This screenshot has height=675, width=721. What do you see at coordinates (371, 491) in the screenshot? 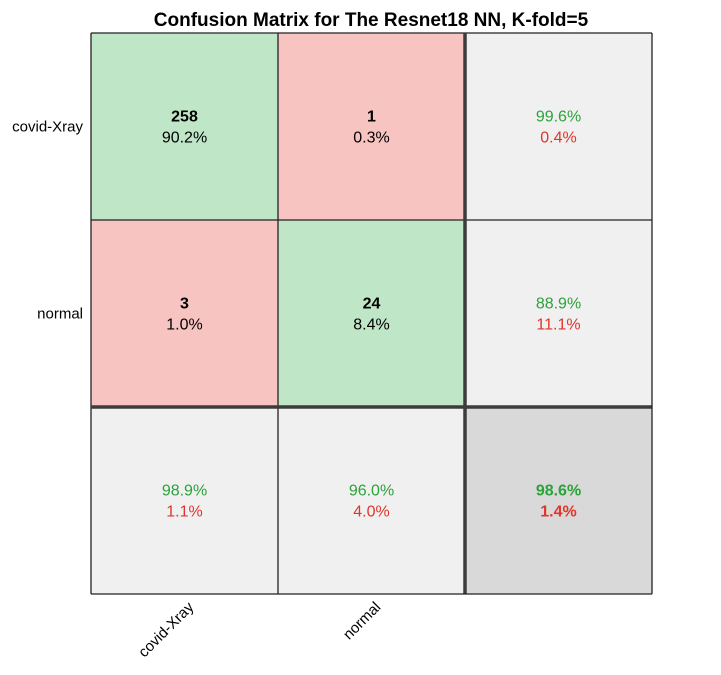
I see `col-summary-correct-1: 96.0%` at bounding box center [371, 491].